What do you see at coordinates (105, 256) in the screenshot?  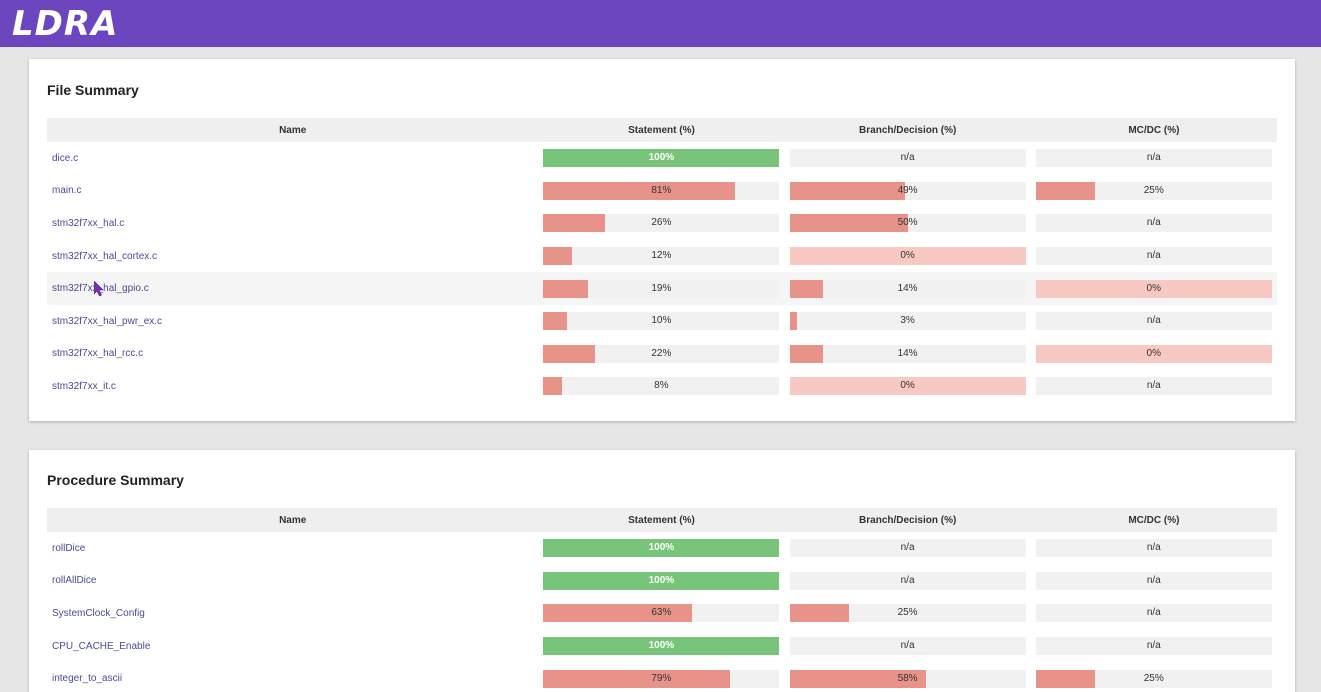 I see `row-name-link: stm32f7xx_hal_cortex.c` at bounding box center [105, 256].